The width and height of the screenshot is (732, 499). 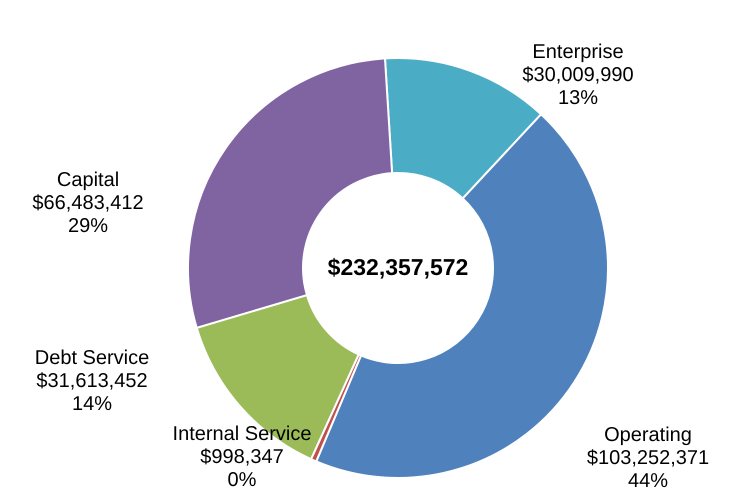 I want to click on data-label: $998,347 0%, so click(x=242, y=468).